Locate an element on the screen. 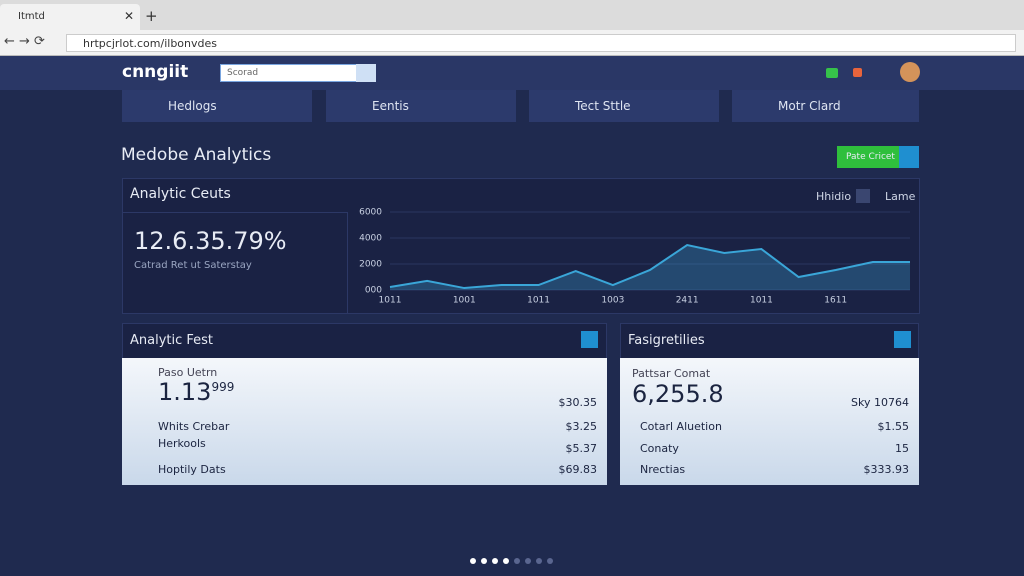 The image size is (1024, 576). logo: cnngiit is located at coordinates (155, 72).